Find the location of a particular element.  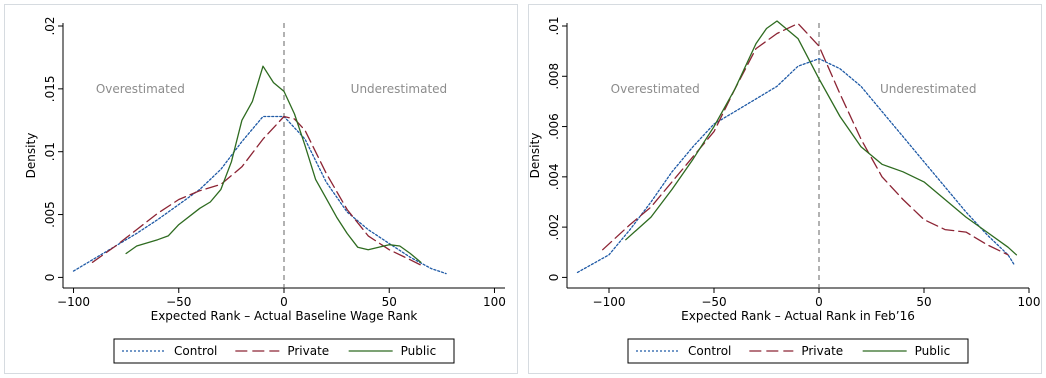

y-tick-label: .006 is located at coordinates (554, 126).